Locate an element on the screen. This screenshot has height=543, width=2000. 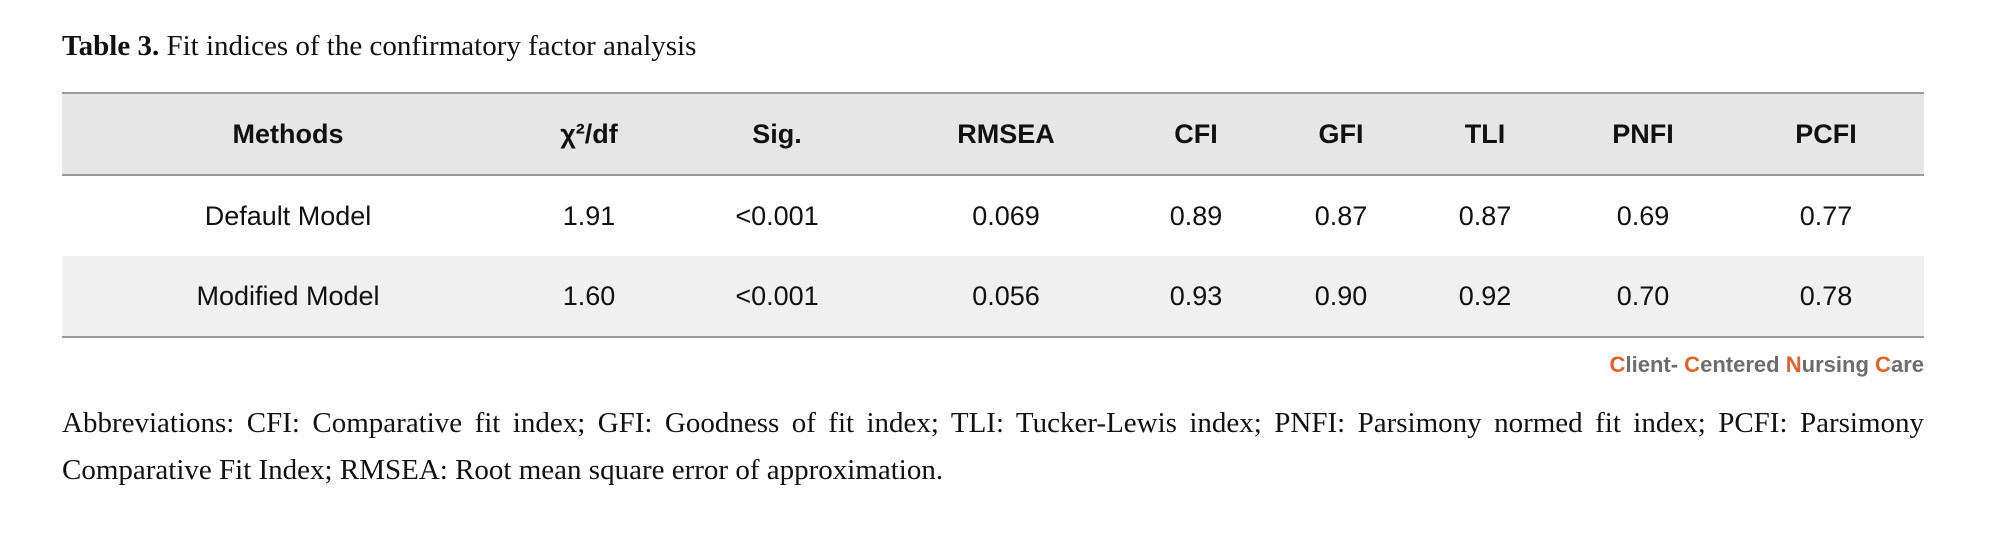
table-cell: 0.92 is located at coordinates (1485, 295).